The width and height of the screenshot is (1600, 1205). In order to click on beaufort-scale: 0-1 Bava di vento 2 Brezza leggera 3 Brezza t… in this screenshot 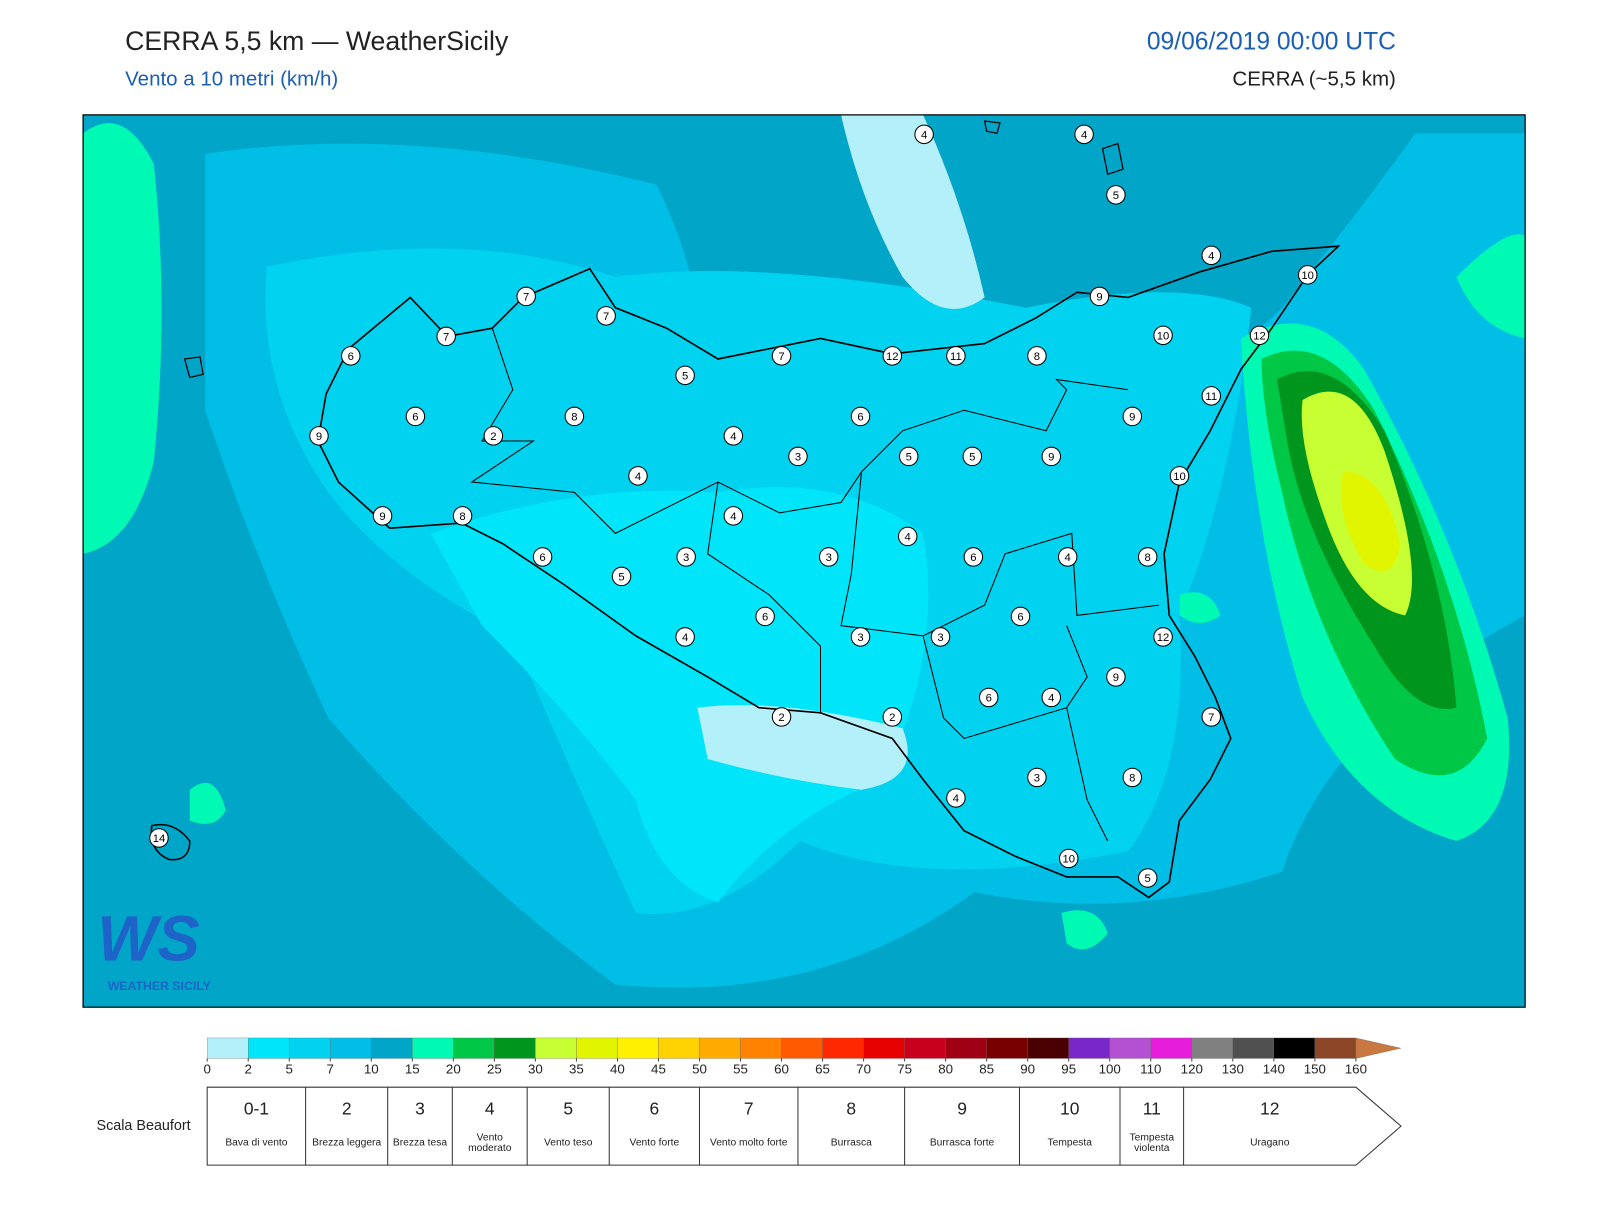, I will do `click(804, 1126)`.